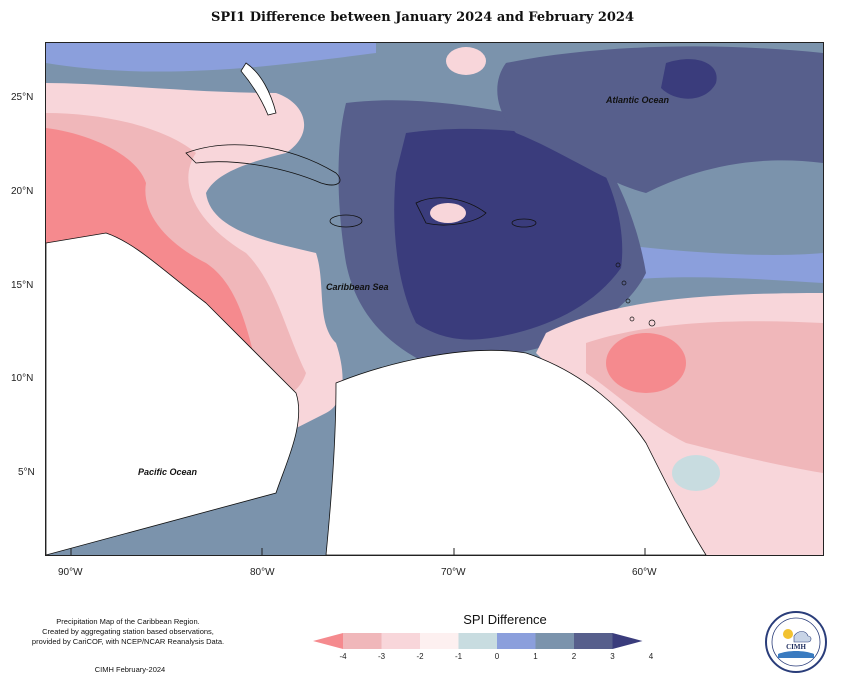  Describe the element at coordinates (343, 656) in the screenshot. I see `legend-tick-label: -4` at that location.